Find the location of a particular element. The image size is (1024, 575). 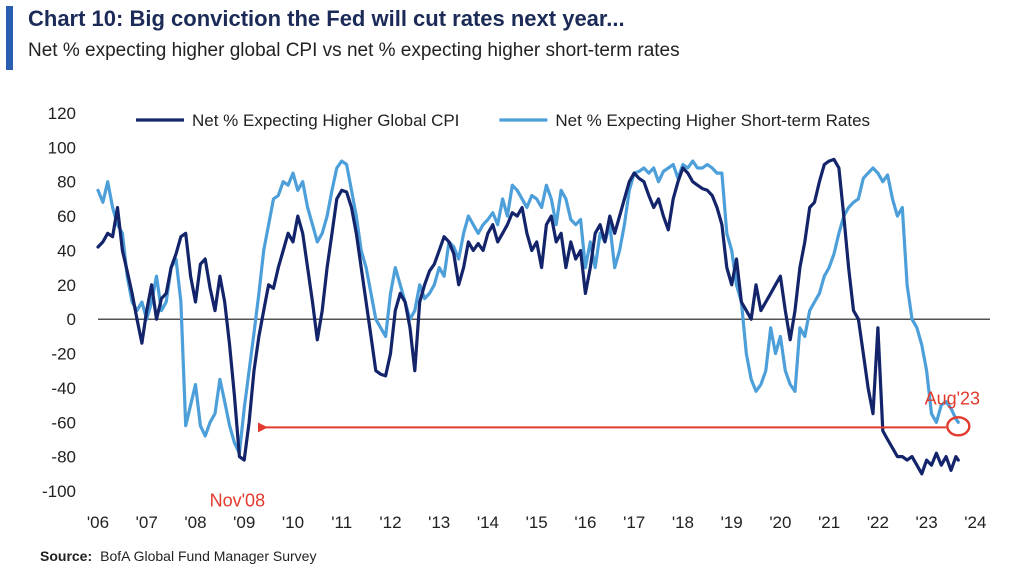

x-tick-label: '20 is located at coordinates (780, 522).